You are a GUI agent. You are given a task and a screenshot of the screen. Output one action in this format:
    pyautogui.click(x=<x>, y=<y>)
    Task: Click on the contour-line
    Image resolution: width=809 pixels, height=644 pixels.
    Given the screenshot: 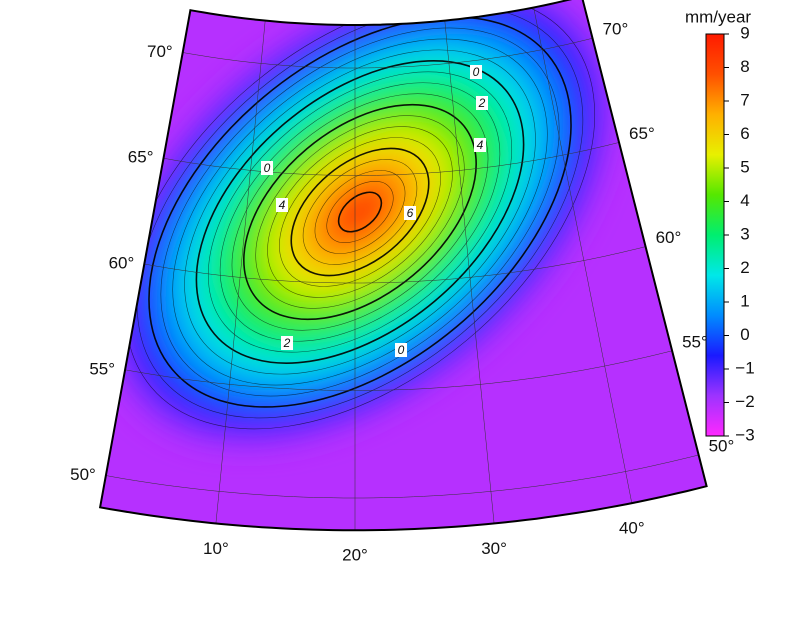 What is the action you would take?
    pyautogui.click(x=360, y=212)
    